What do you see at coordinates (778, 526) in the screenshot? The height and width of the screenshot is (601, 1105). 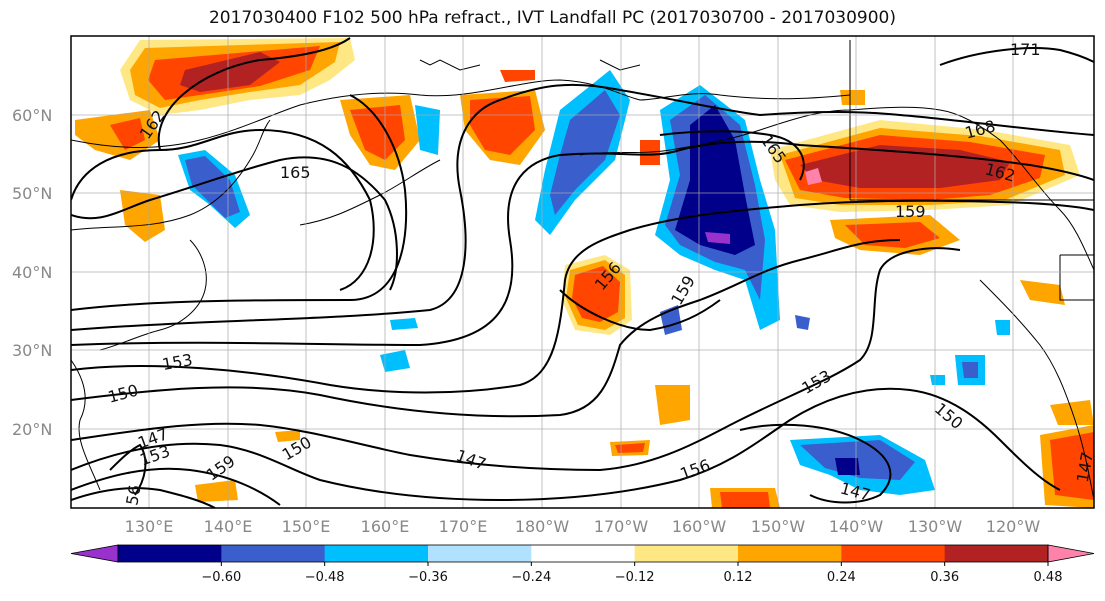 I see `lon-label: 150°W` at bounding box center [778, 526].